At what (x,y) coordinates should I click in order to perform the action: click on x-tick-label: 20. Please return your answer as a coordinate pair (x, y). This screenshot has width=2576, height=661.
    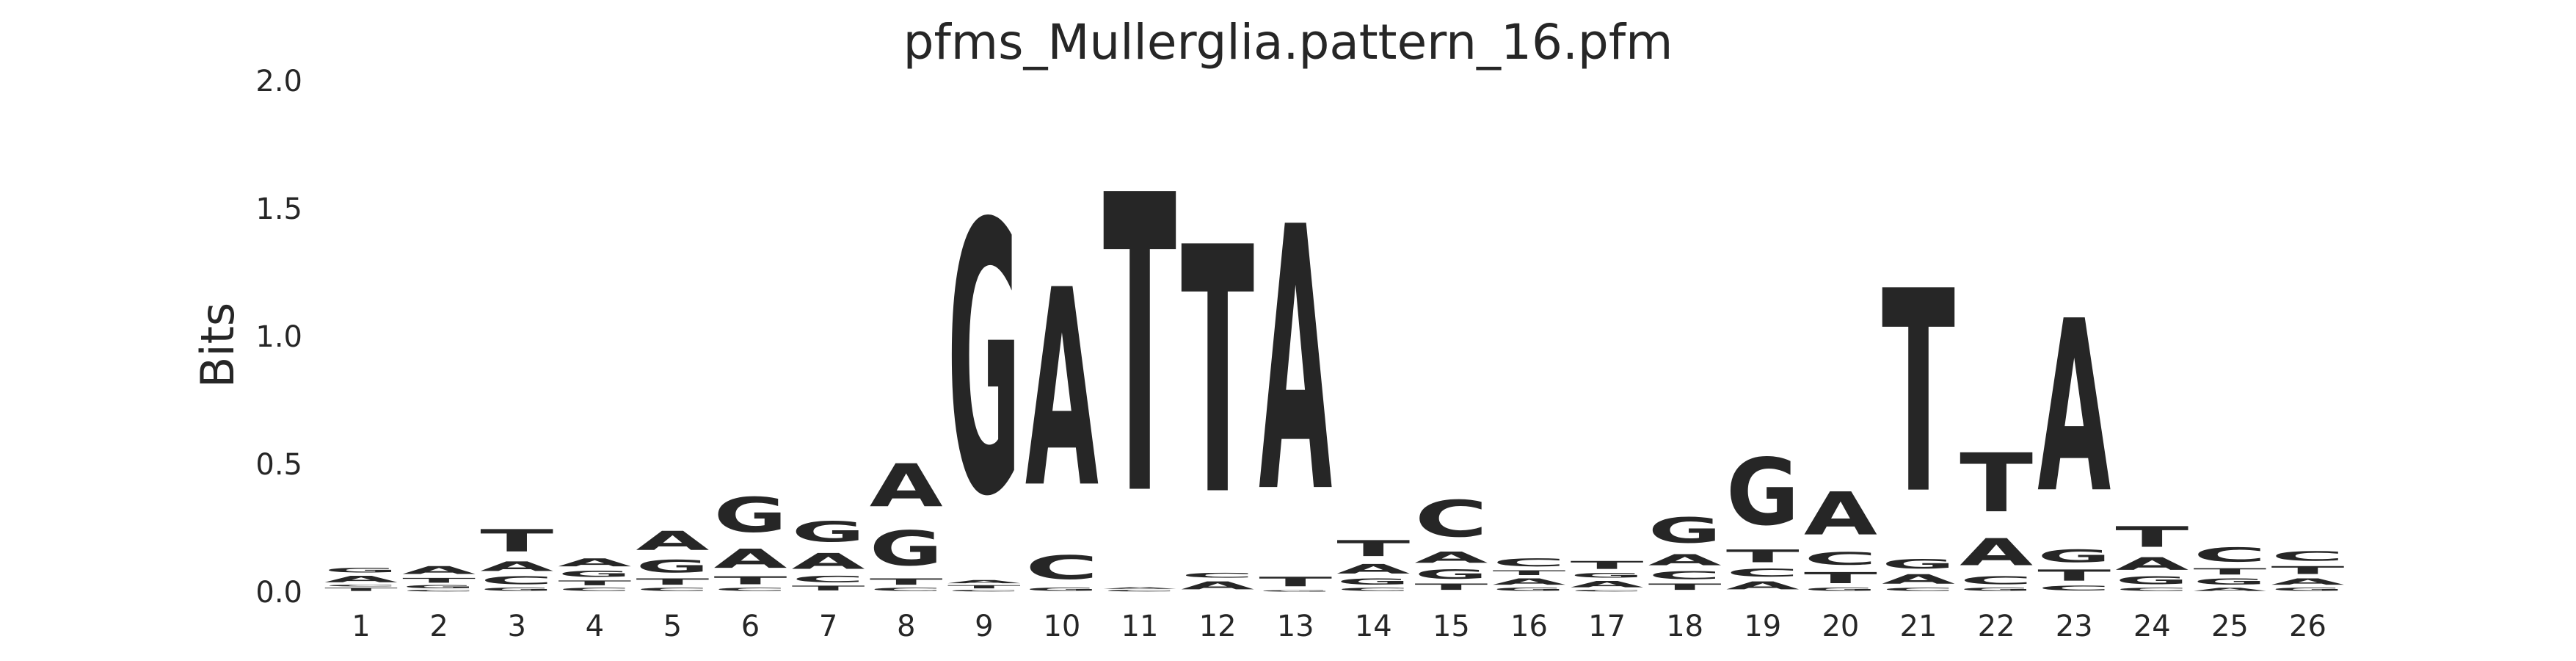
    Looking at the image, I should click on (1840, 626).